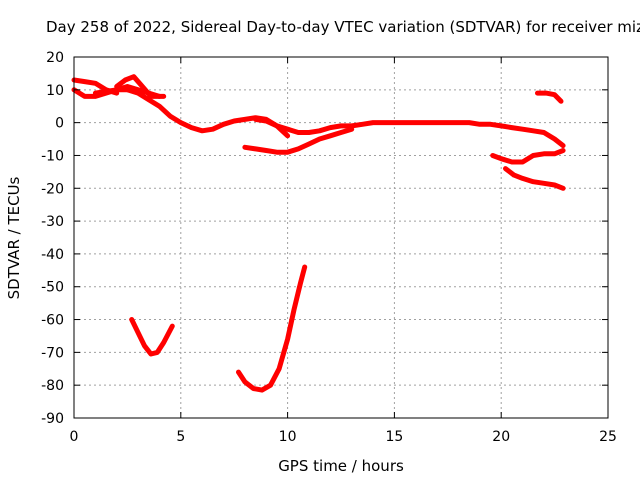 Image resolution: width=640 pixels, height=480 pixels. I want to click on x-tick-label: 25, so click(608, 437).